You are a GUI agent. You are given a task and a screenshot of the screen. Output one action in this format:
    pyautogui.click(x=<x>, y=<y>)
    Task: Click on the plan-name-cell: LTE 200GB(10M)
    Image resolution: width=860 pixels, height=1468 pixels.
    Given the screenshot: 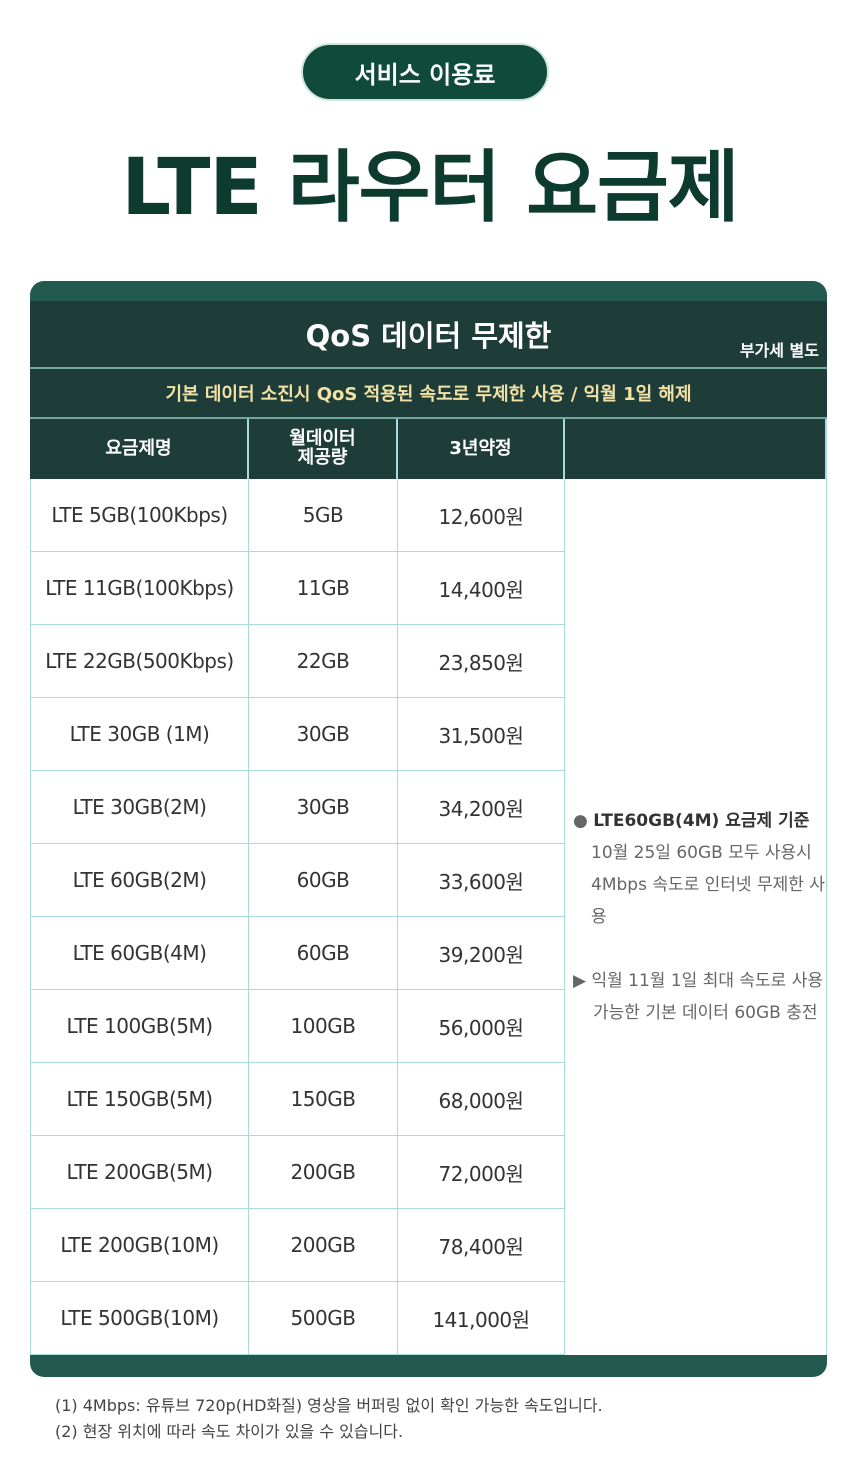 What is the action you would take?
    pyautogui.click(x=139, y=1245)
    